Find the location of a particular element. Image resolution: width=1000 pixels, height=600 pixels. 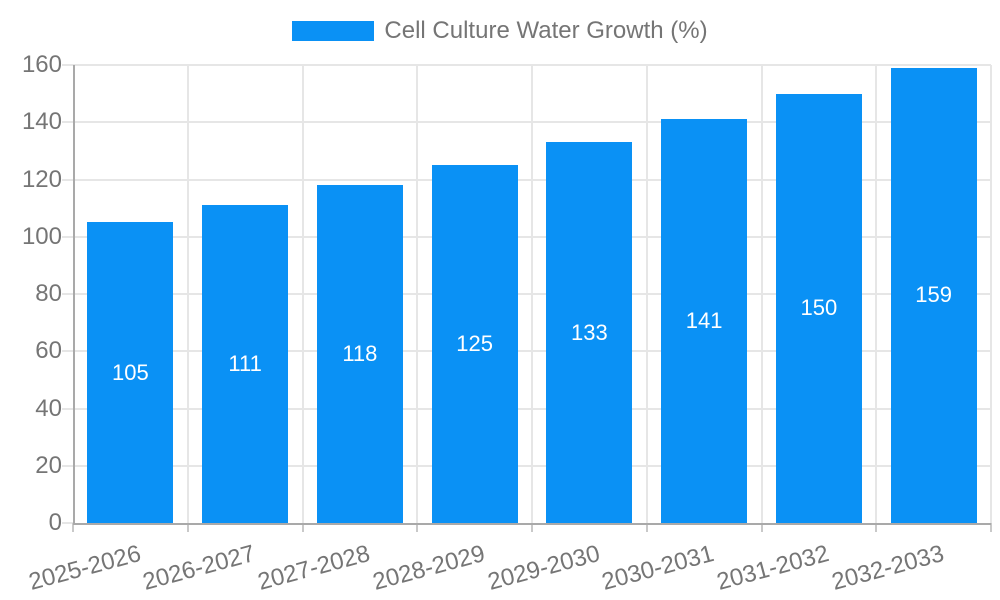

x-axis-tick-label: 2027-2028 is located at coordinates (314, 568).